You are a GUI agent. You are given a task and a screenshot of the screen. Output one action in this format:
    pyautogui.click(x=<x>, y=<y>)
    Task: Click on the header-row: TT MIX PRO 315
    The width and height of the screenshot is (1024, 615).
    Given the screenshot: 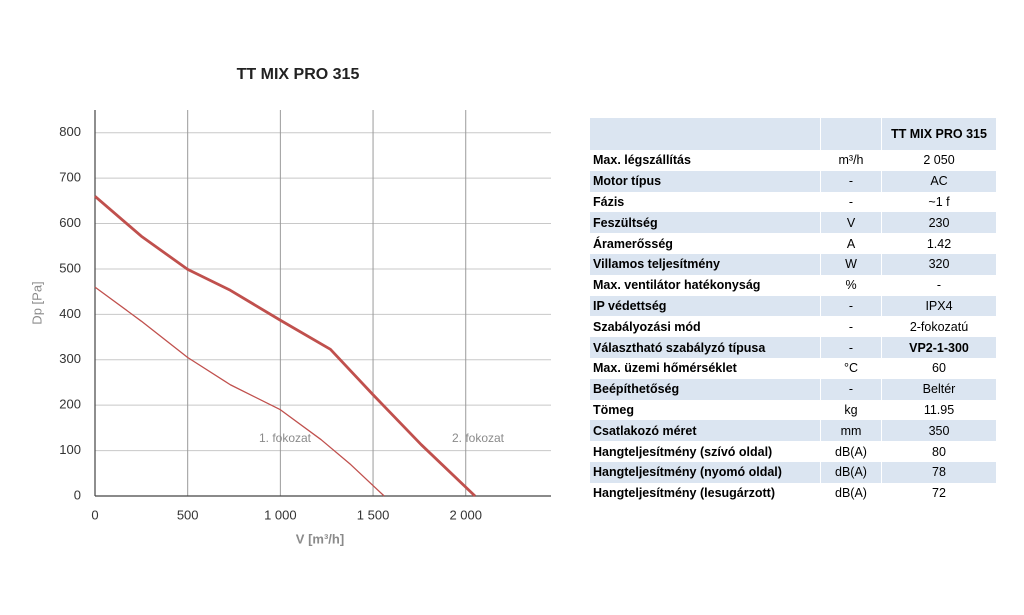 What is the action you would take?
    pyautogui.click(x=793, y=134)
    